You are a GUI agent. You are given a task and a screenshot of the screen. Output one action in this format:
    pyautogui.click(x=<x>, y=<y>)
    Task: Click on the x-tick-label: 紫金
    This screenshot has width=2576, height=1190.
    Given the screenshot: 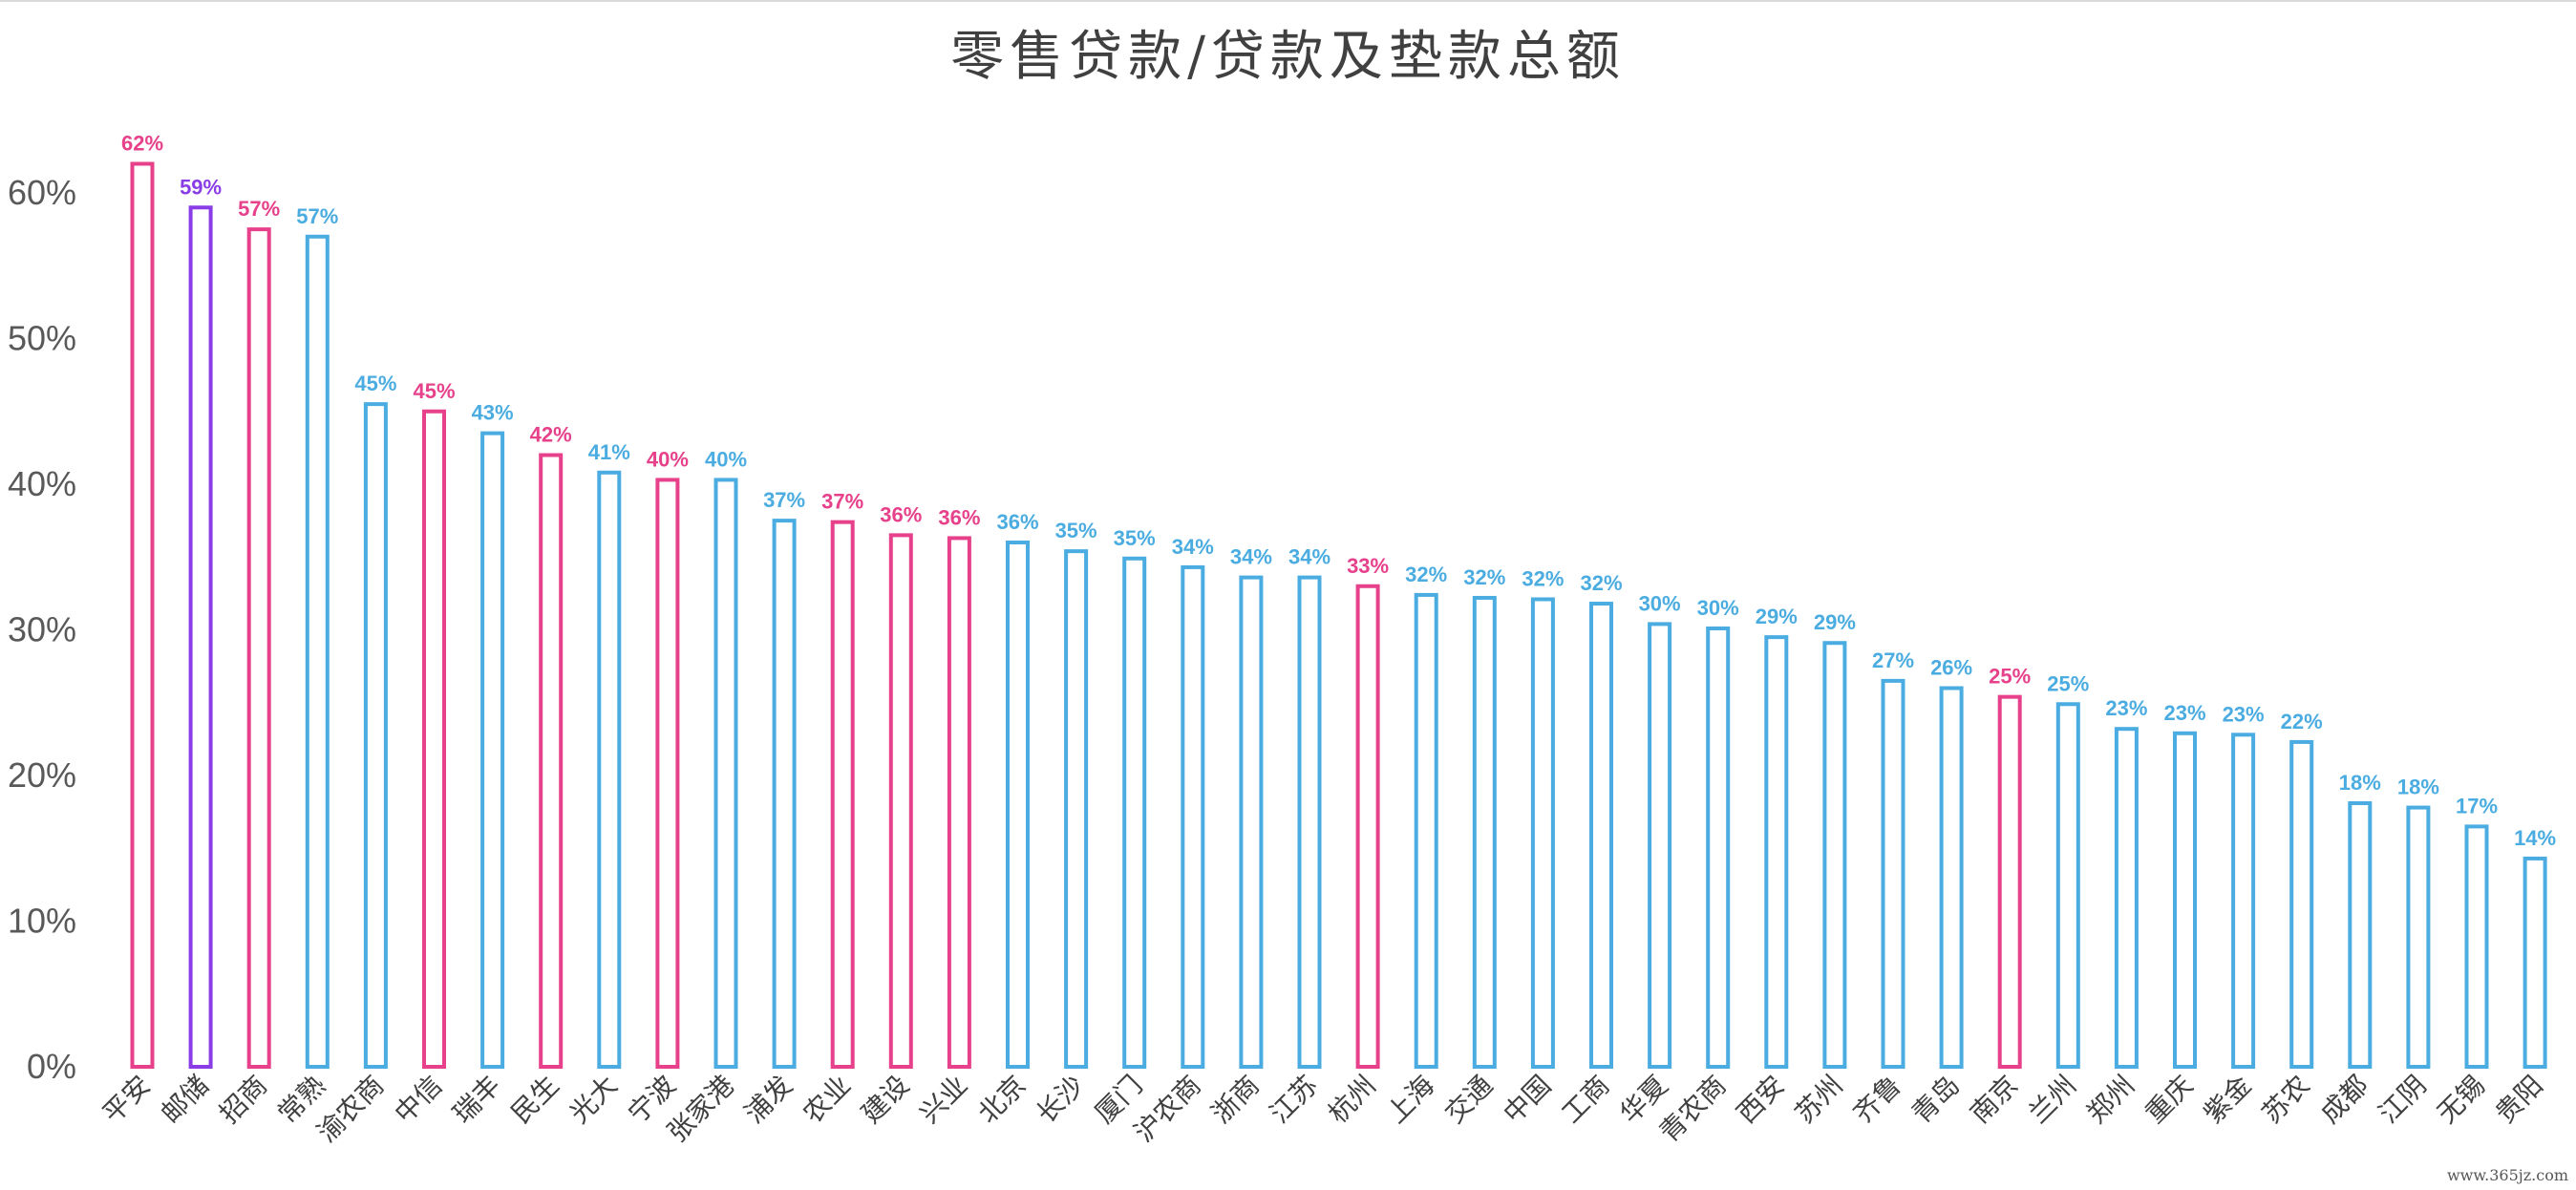 What is the action you would take?
    pyautogui.click(x=2228, y=1100)
    